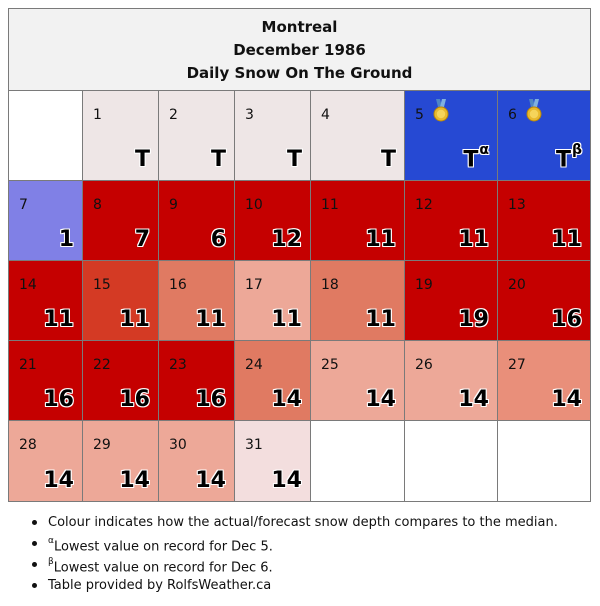  I want to click on snow-depth-value: 1, so click(66, 239).